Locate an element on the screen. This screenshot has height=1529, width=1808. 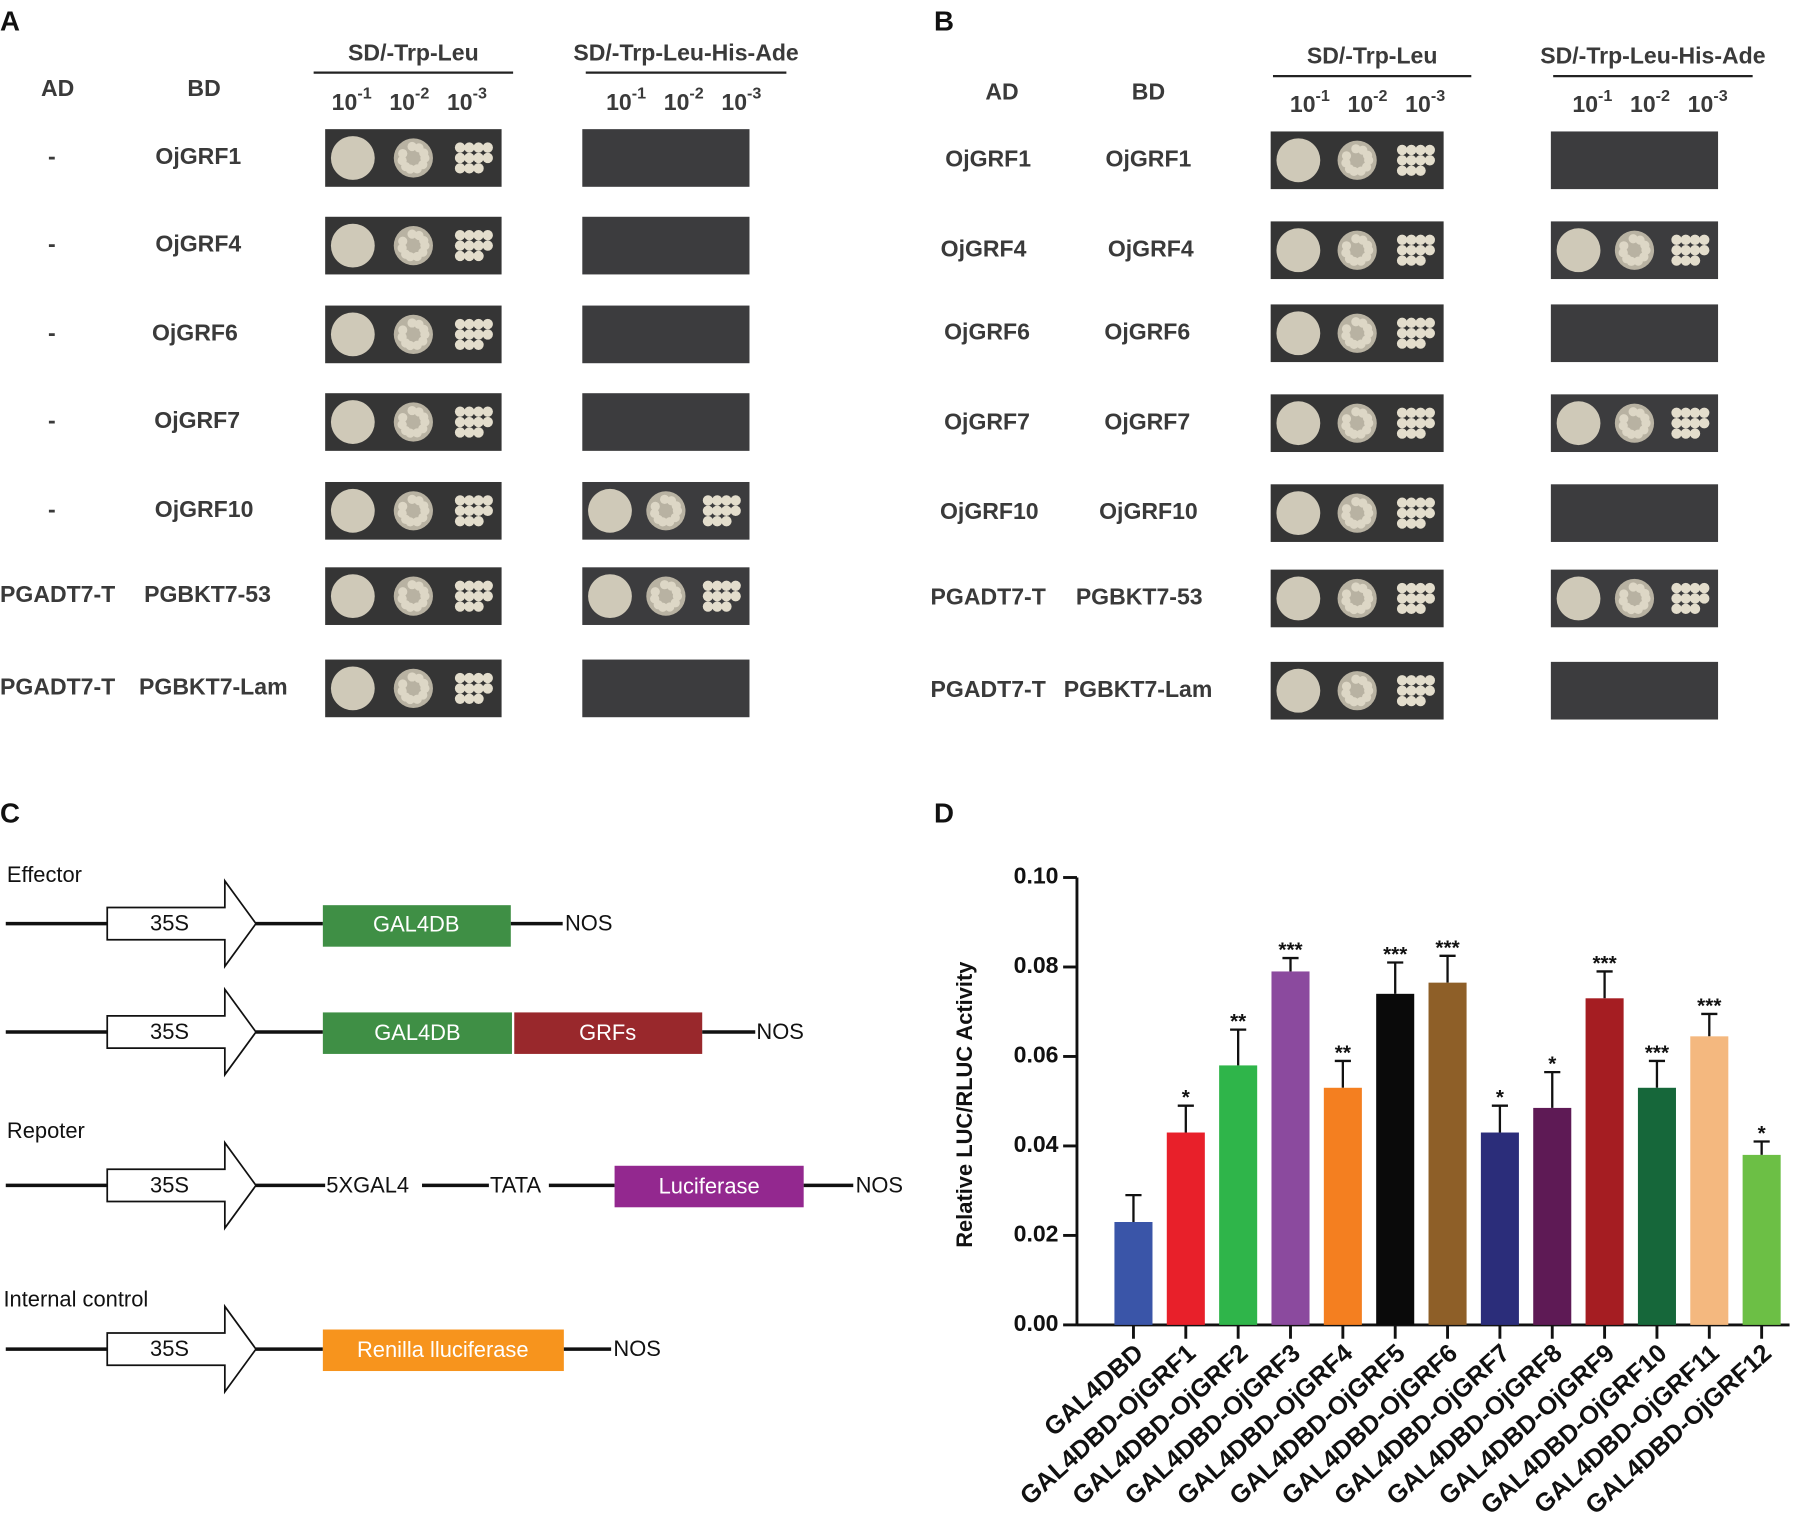
y-tick-label: 0.06 is located at coordinates (1036, 1055).